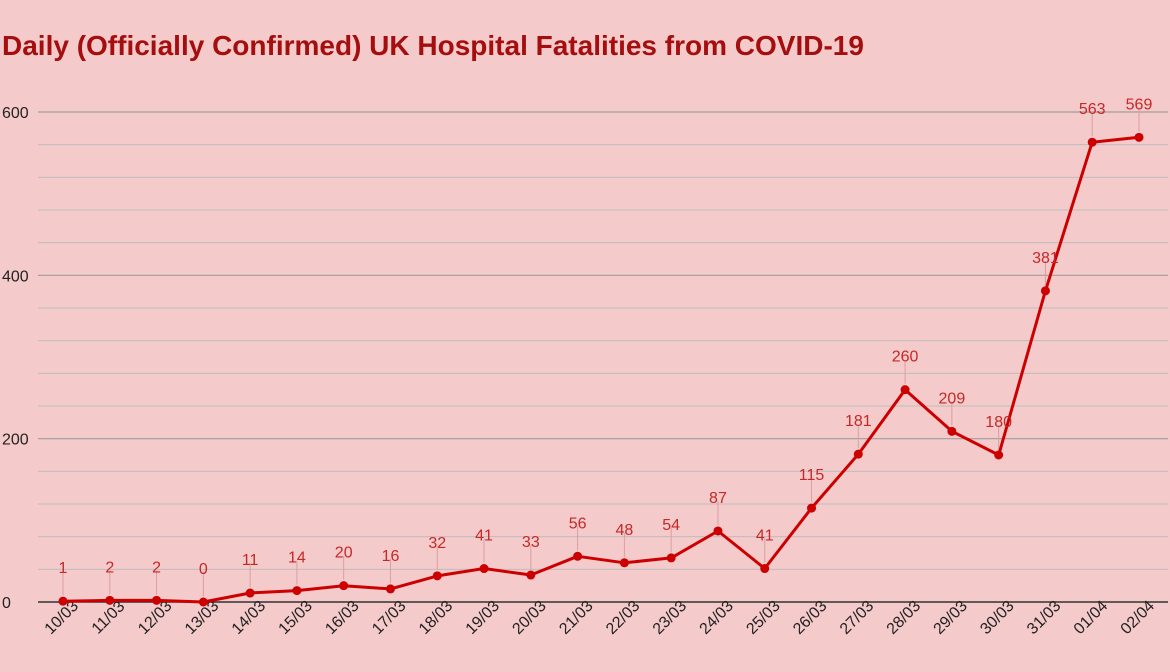  I want to click on x-tick-label: 24/03, so click(717, 618).